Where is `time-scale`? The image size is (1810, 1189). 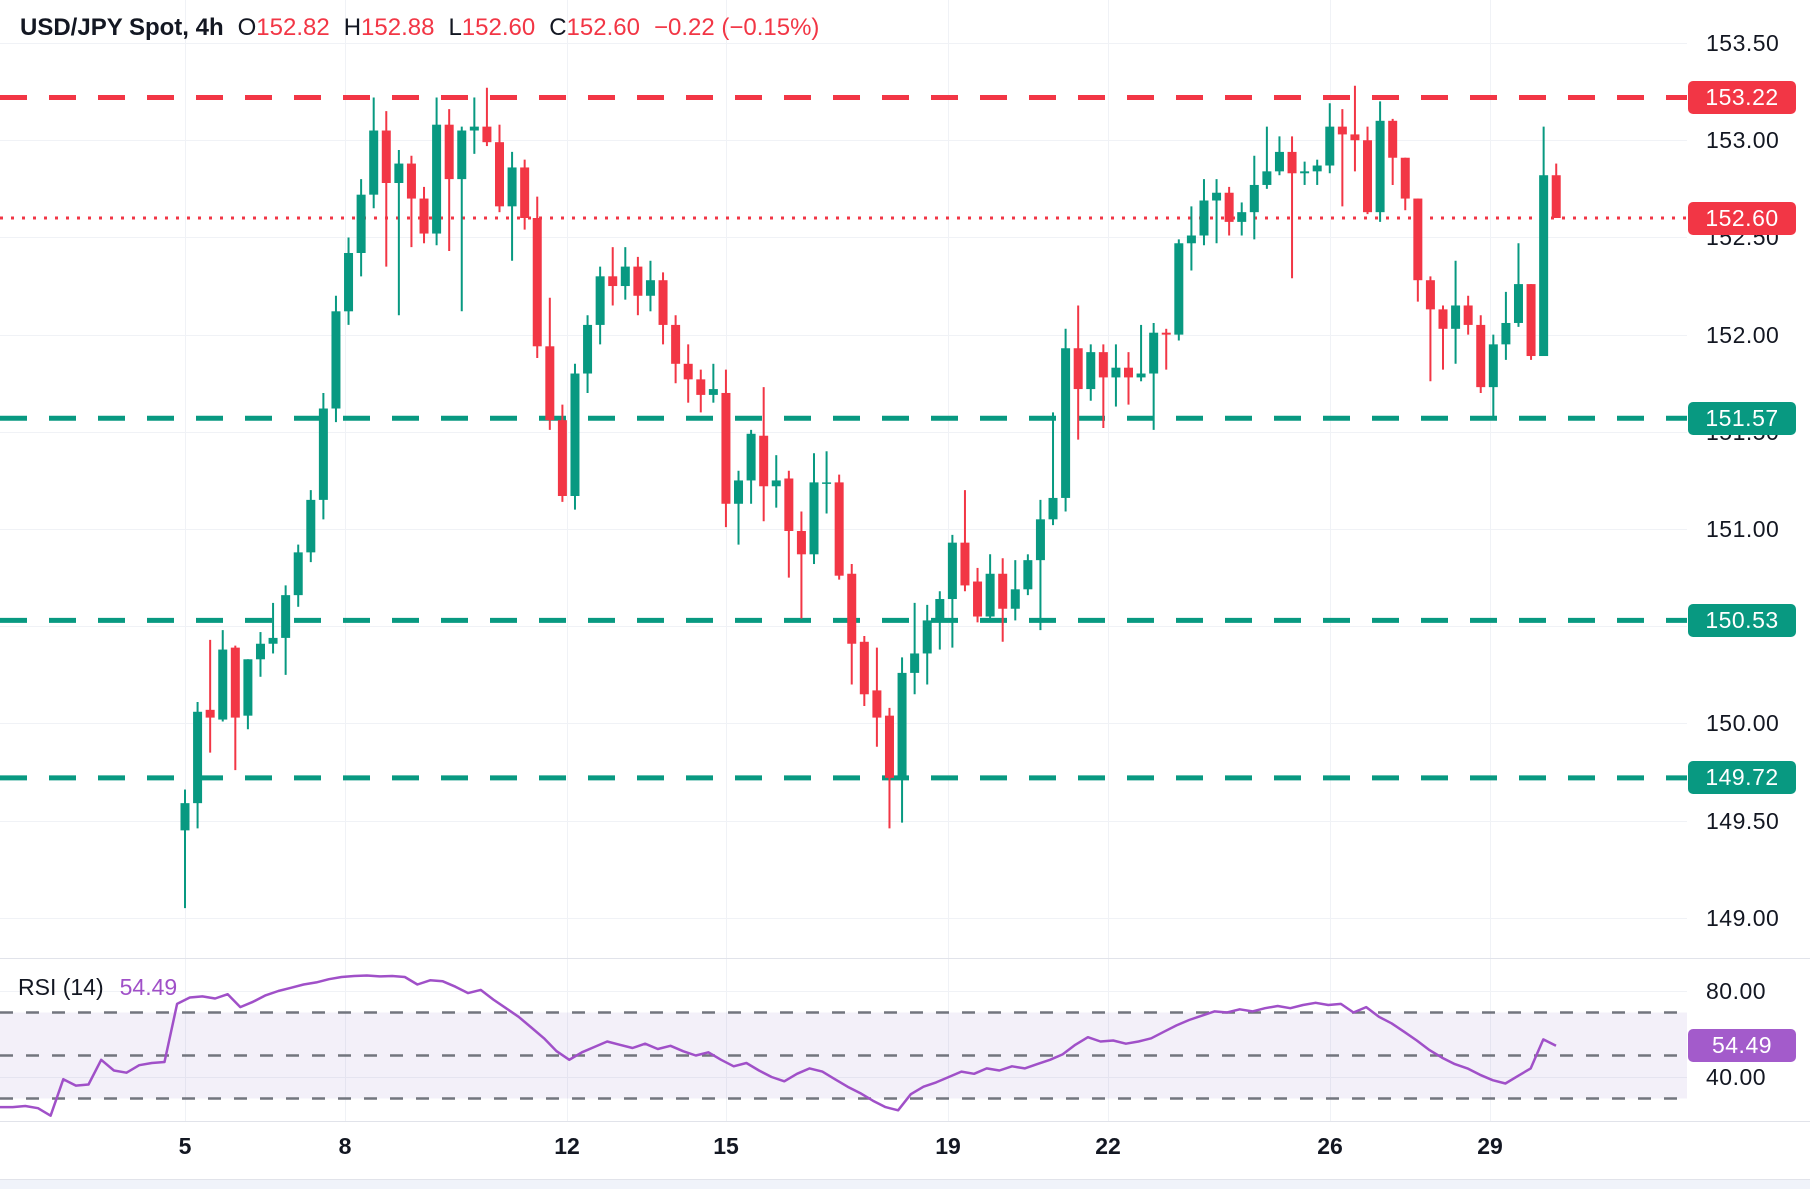
time-scale is located at coordinates (905, 1150).